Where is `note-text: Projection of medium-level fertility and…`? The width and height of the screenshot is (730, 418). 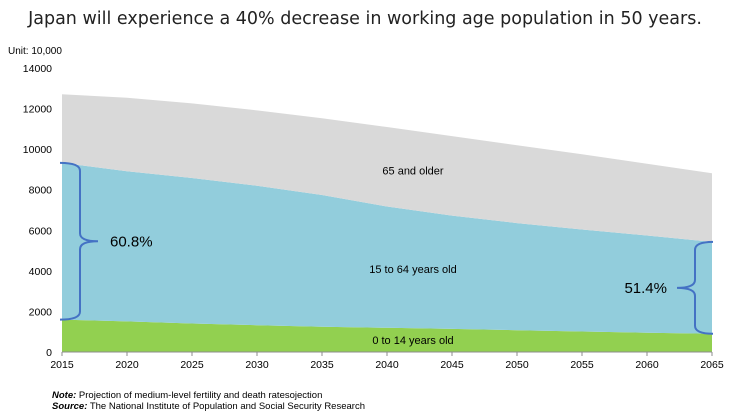
note-text: Projection of medium-level fertility and… is located at coordinates (199, 395).